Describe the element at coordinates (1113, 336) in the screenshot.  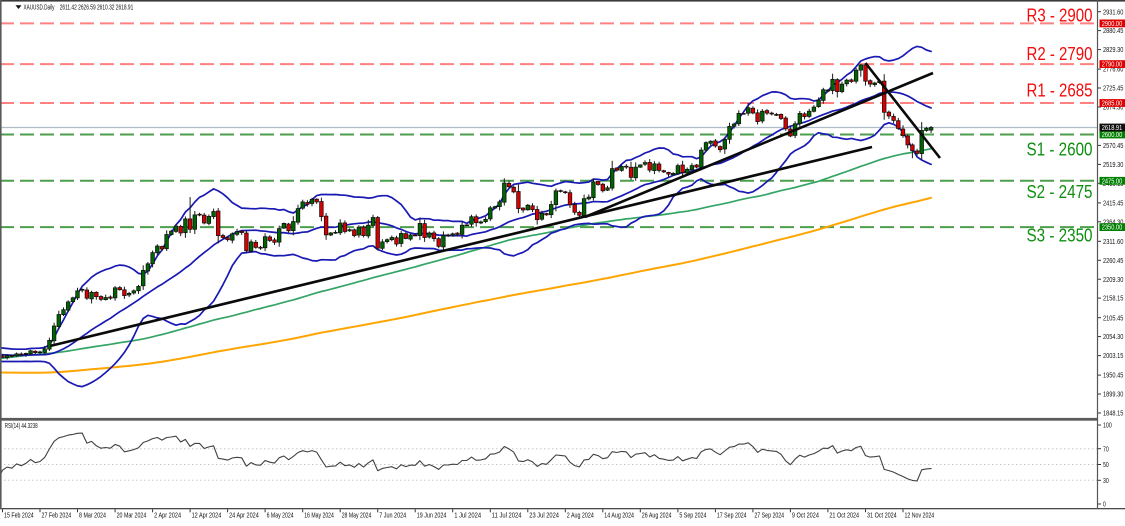
I see `svg-text: 2054.30` at that location.